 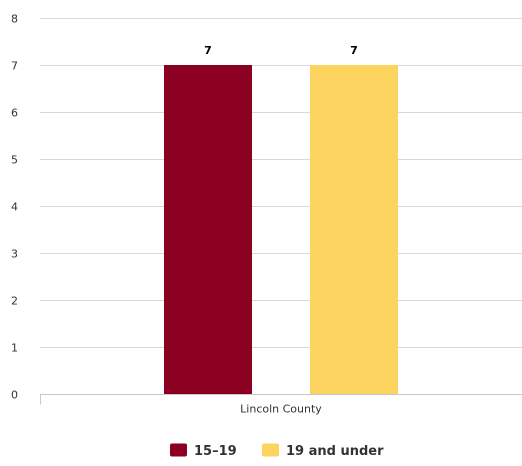 What do you see at coordinates (215, 451) in the screenshot?
I see `legend-label: 15–19` at bounding box center [215, 451].